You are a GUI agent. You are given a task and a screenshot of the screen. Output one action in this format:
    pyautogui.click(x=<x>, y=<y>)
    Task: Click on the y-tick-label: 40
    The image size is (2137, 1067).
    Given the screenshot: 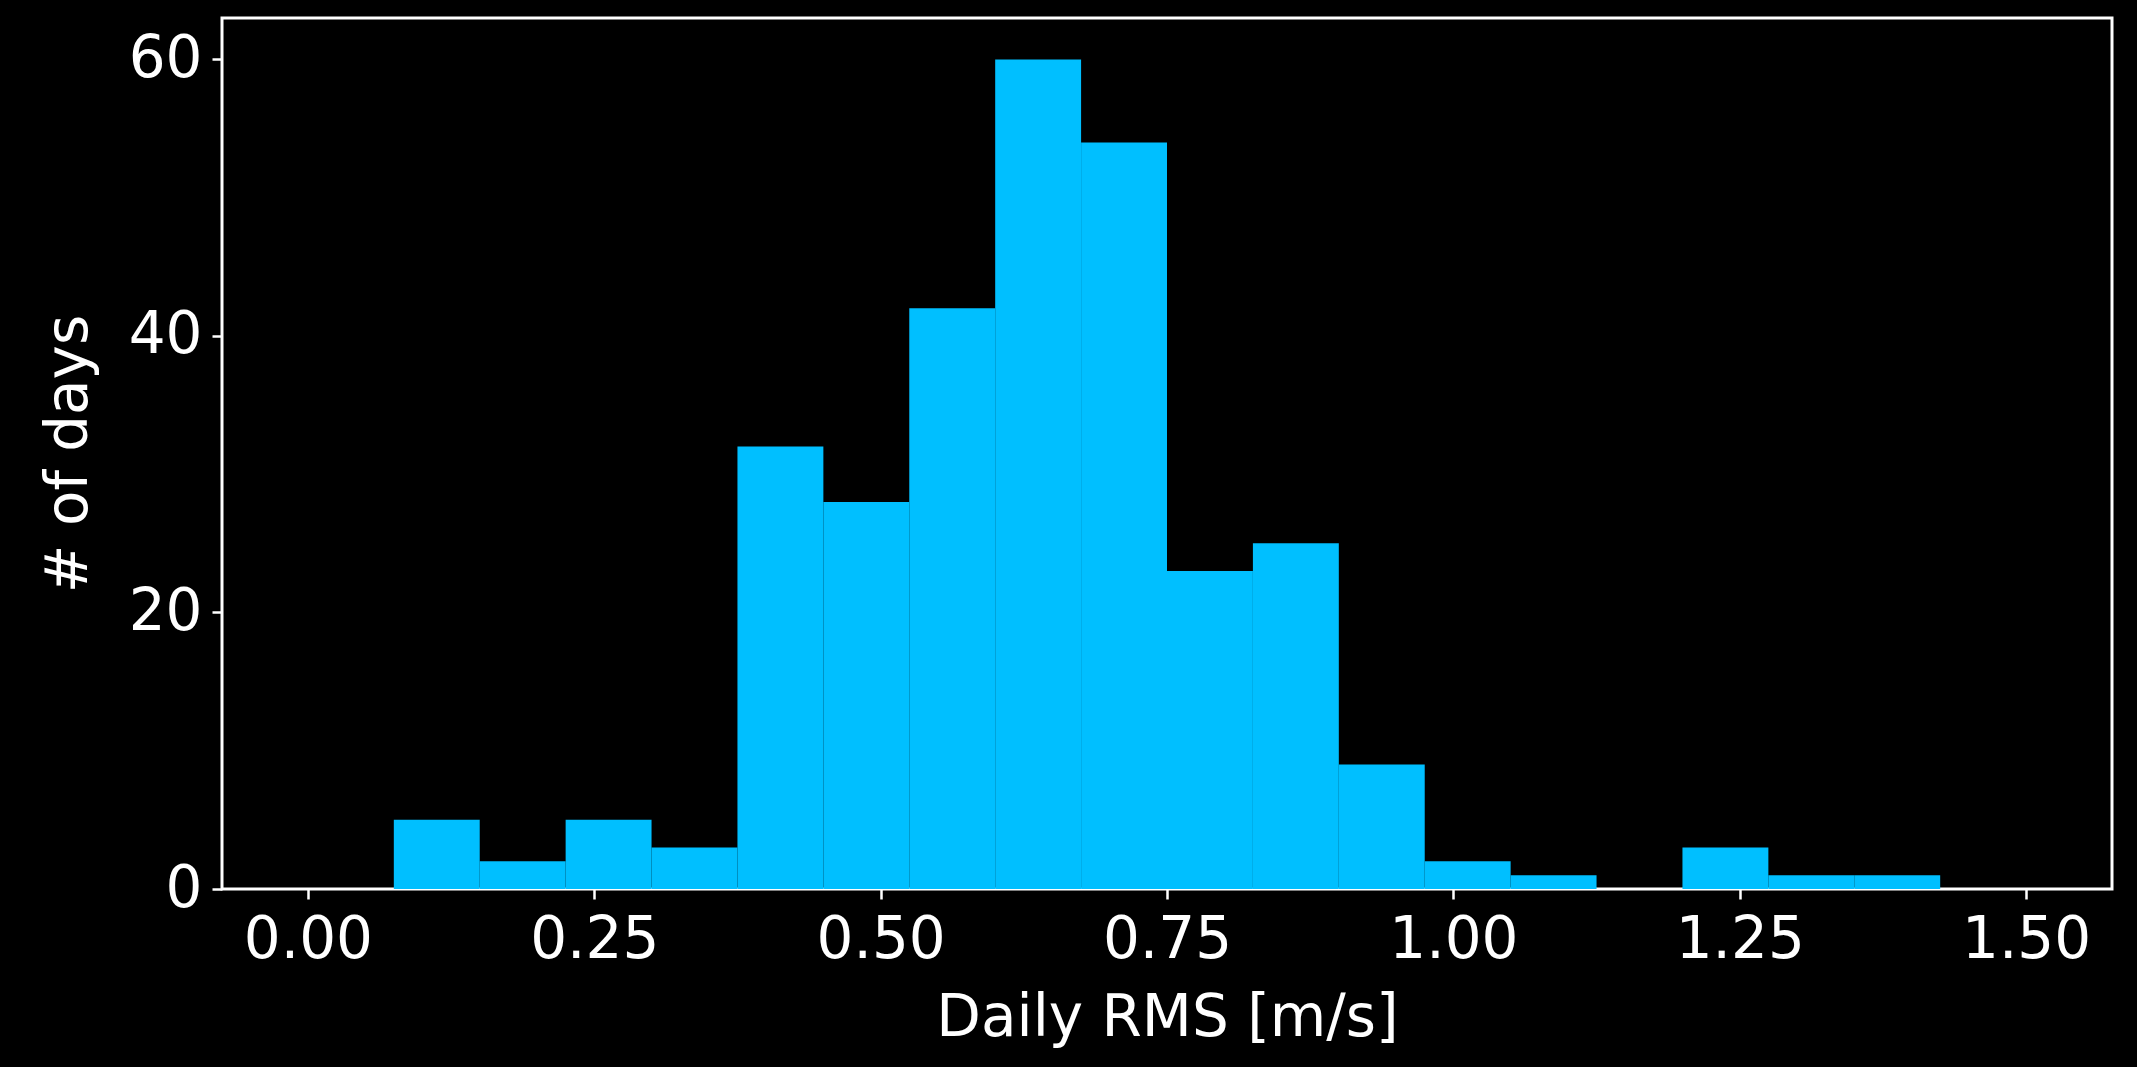 What is the action you would take?
    pyautogui.click(x=165, y=333)
    